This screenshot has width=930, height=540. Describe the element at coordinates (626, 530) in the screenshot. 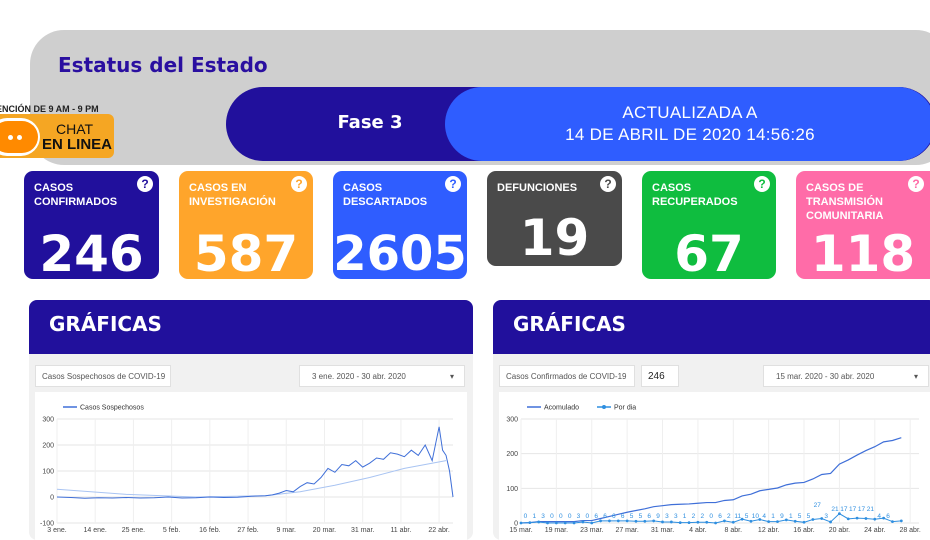

I see `x-tick-label: 27 mar.` at that location.